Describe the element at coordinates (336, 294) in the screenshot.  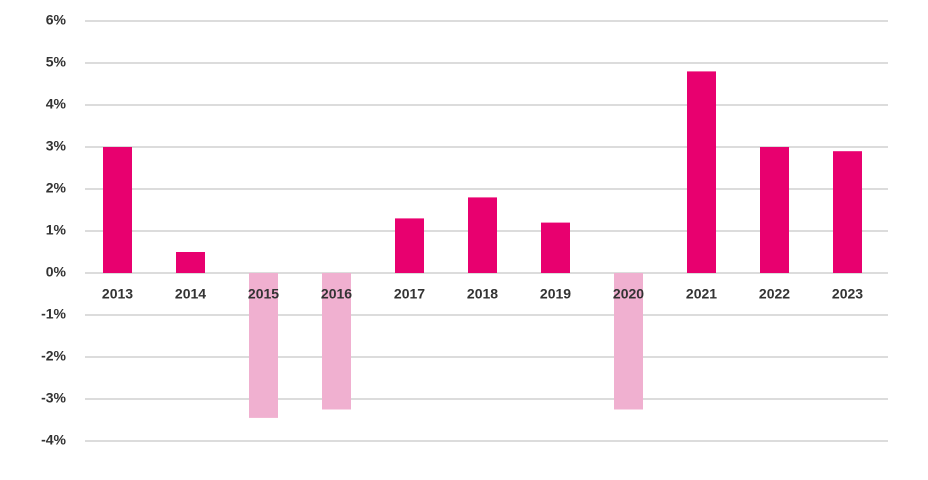
I see `x-tick-label: 2016` at that location.